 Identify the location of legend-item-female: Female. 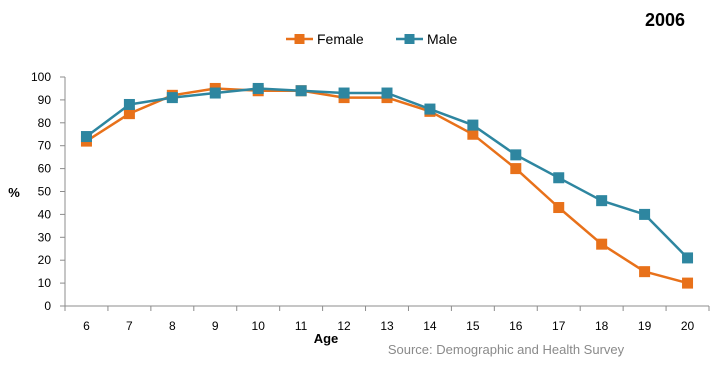
(325, 39).